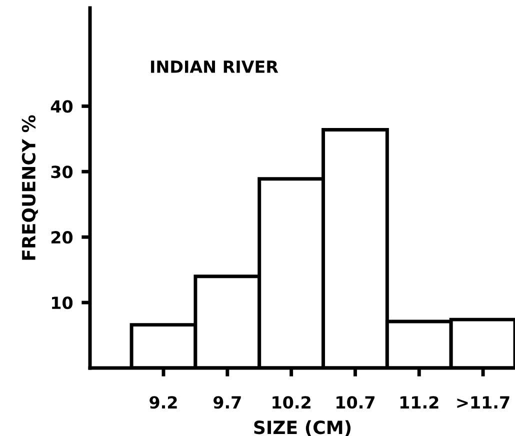 The image size is (515, 436). What do you see at coordinates (214, 66) in the screenshot?
I see `text: INDIAN RIVER` at bounding box center [214, 66].